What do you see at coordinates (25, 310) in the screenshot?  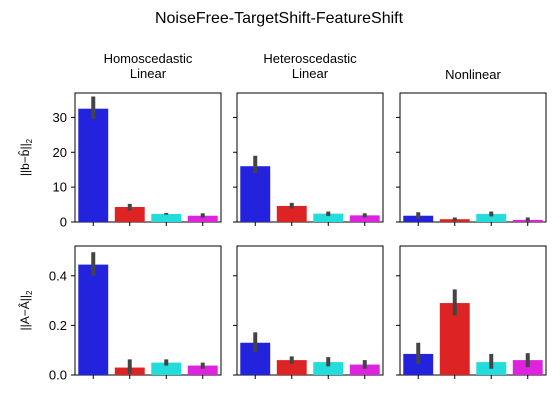 I see `y-axis-label: ||A−Â||2` at bounding box center [25, 310].